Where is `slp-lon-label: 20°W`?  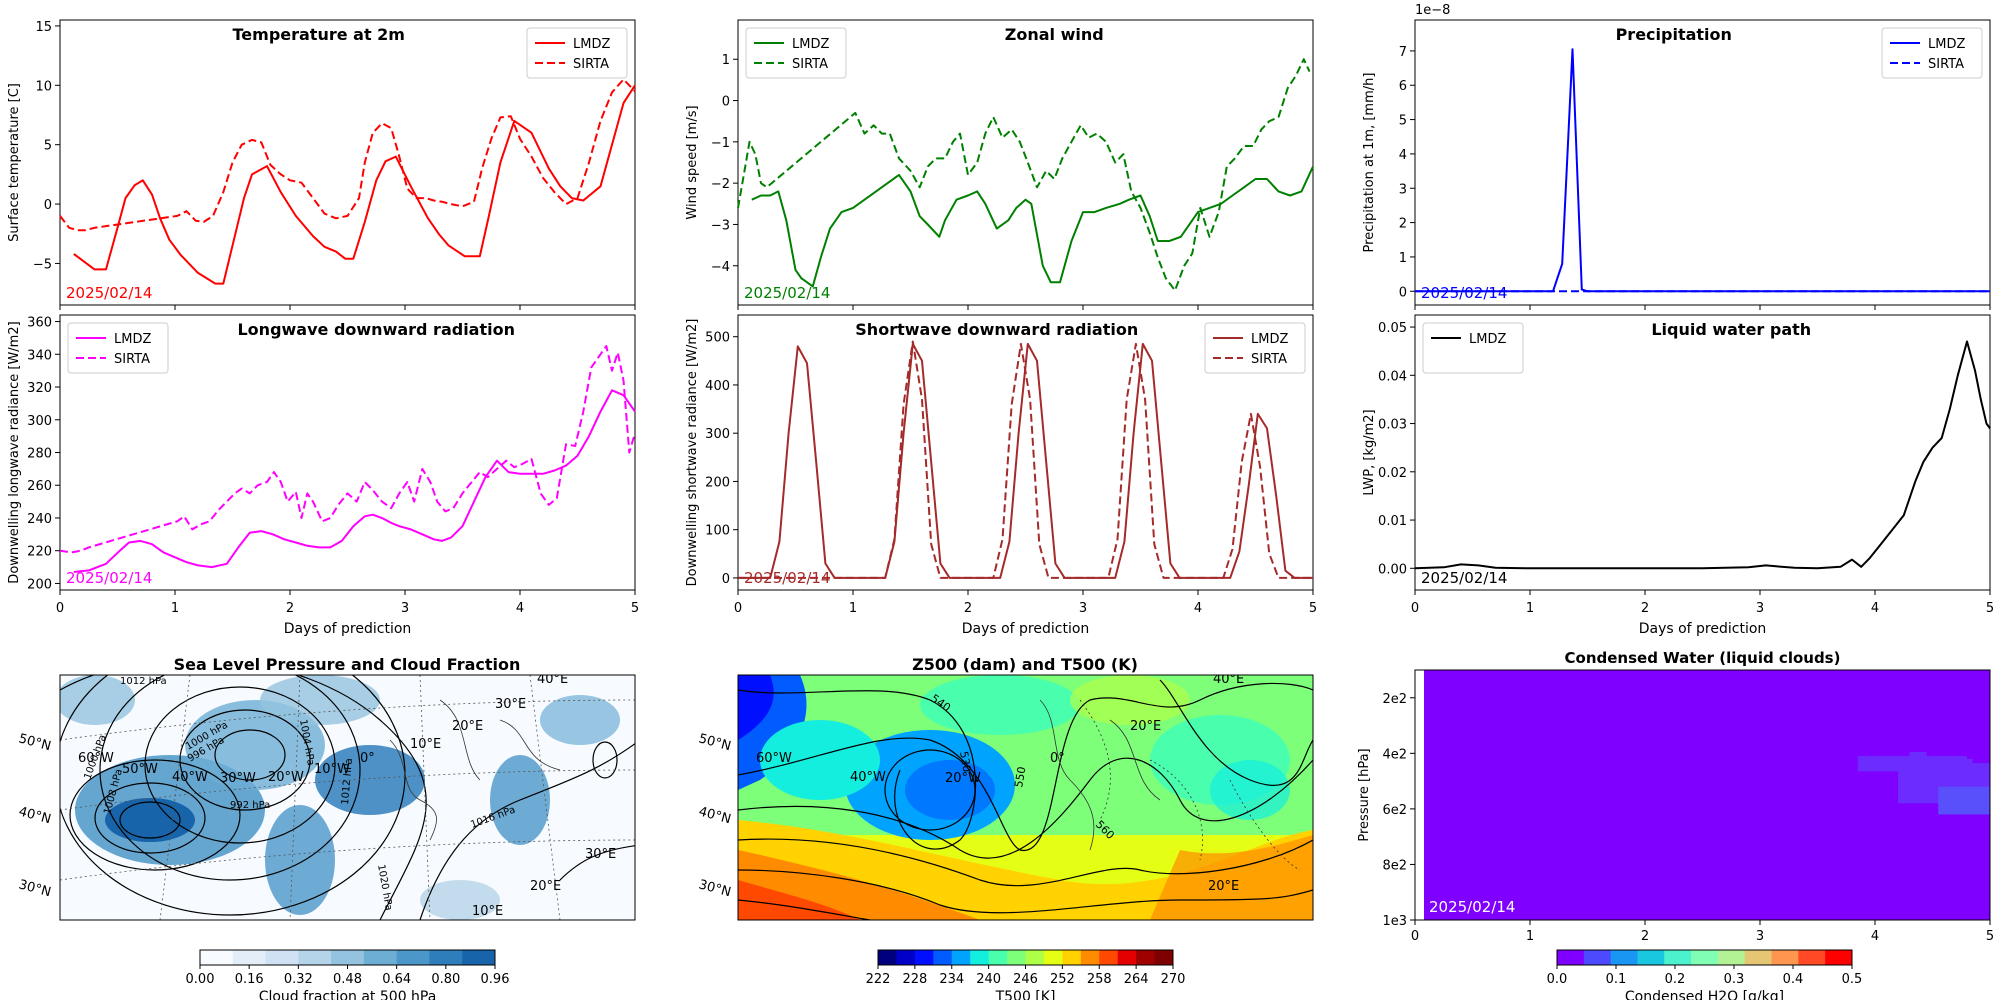
slp-lon-label: 20°W is located at coordinates (286, 777).